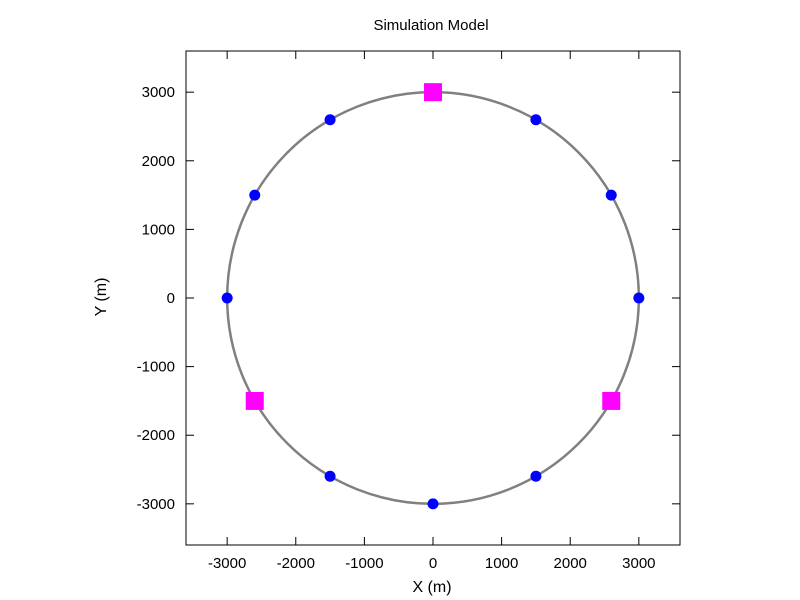  What do you see at coordinates (364, 563) in the screenshot?
I see `x-tick-label: -1000` at bounding box center [364, 563].